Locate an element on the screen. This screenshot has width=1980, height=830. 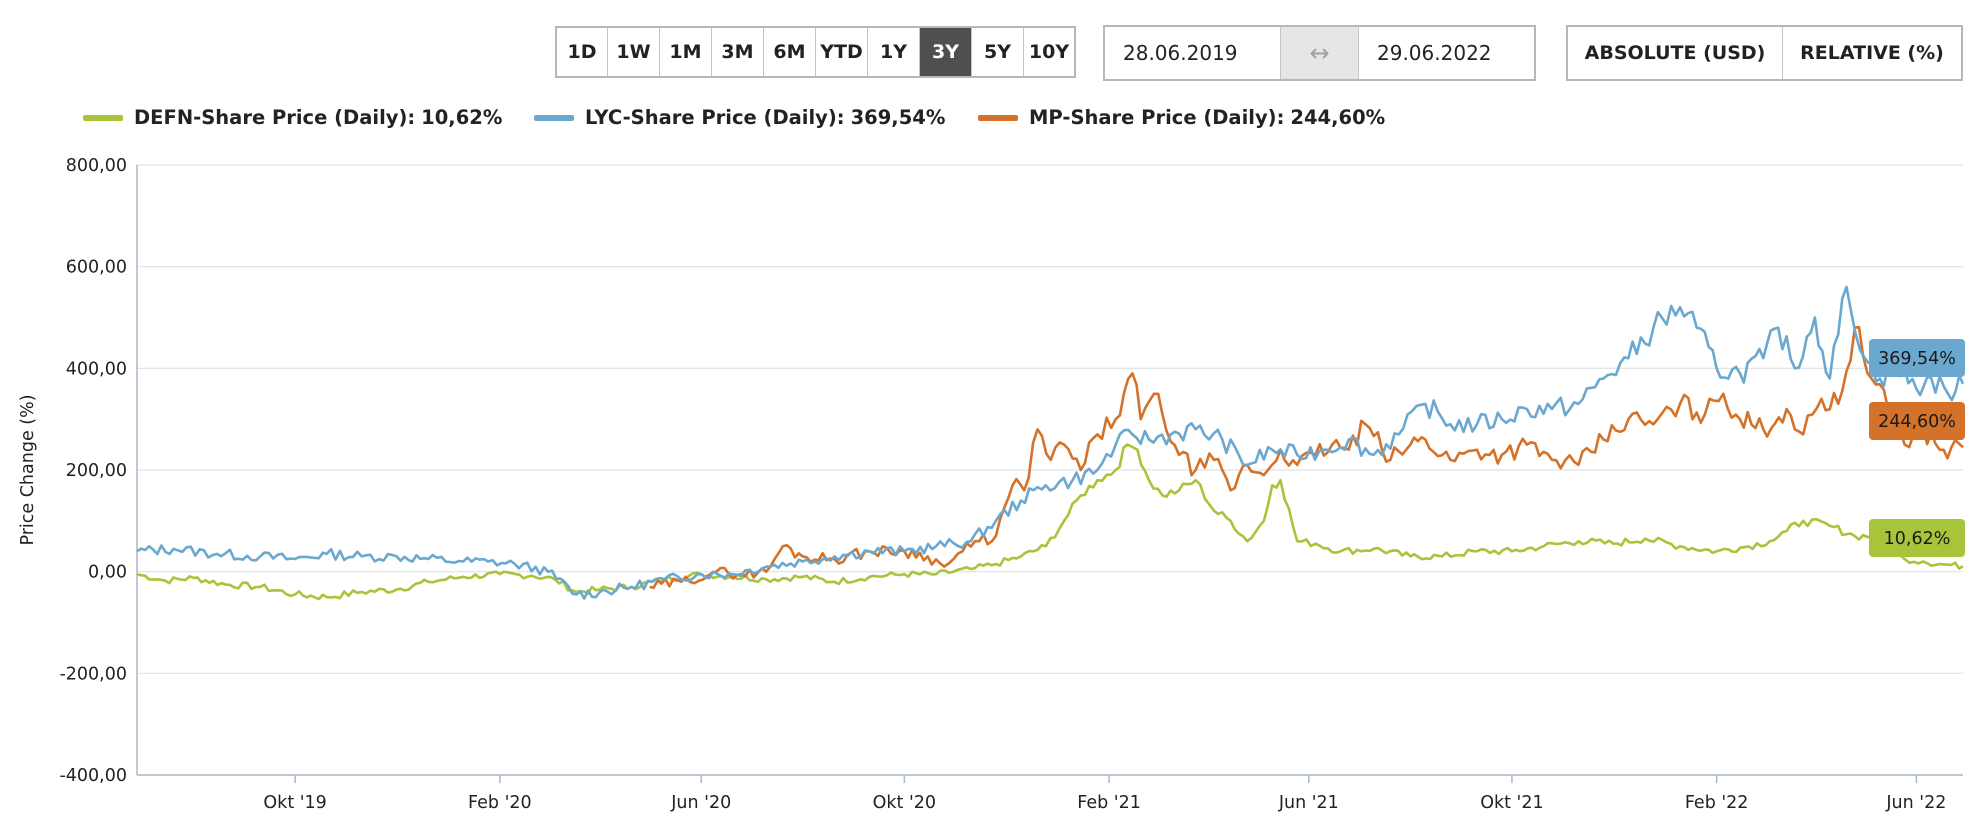
double-arrow-icon: ↔ is located at coordinates (1319, 53).